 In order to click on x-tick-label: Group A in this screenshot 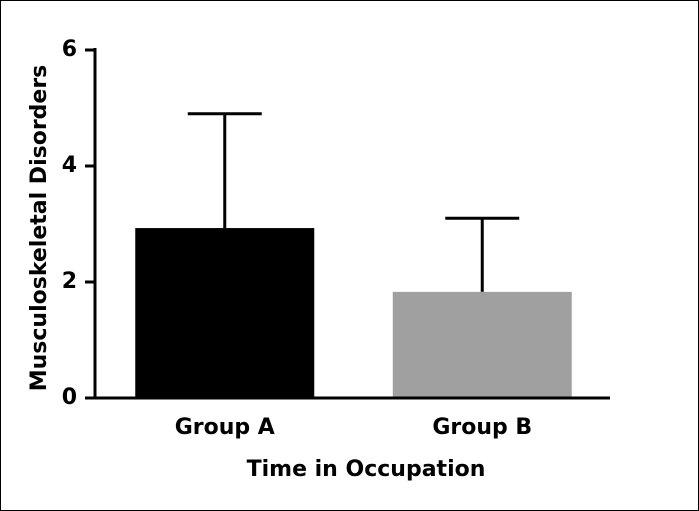, I will do `click(225, 427)`.